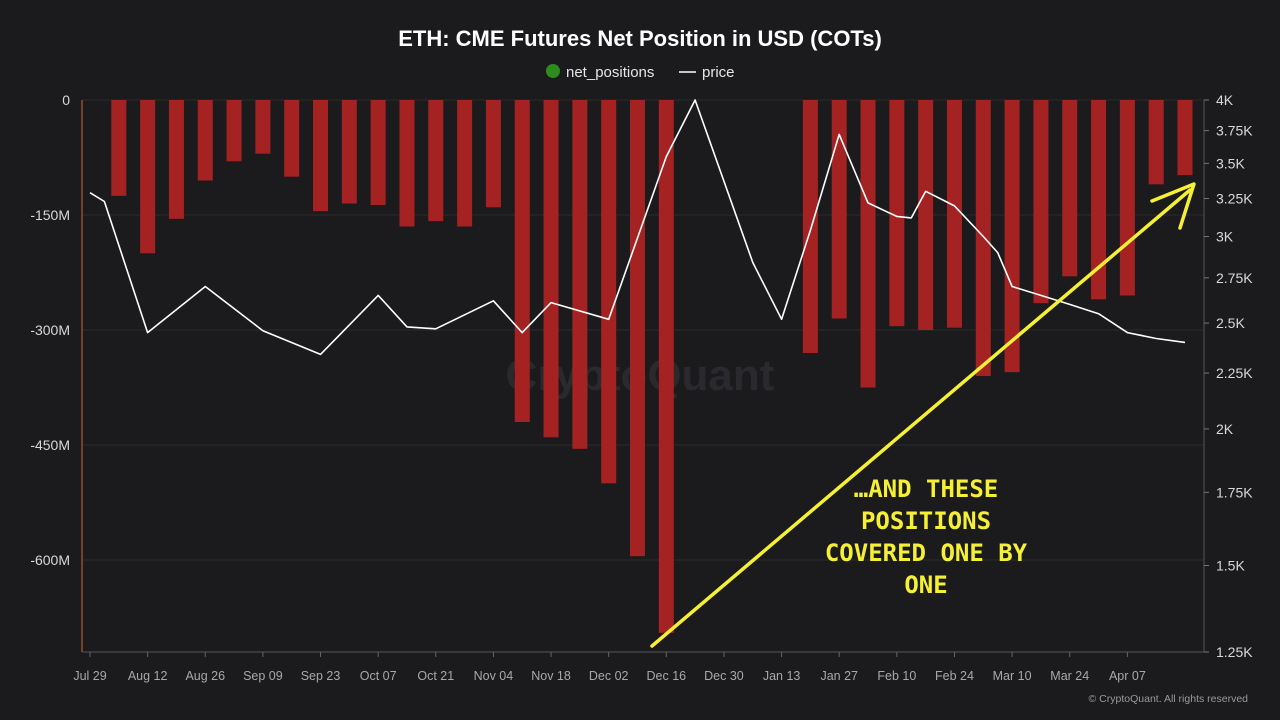 The height and width of the screenshot is (720, 1280). What do you see at coordinates (1234, 492) in the screenshot?
I see `right-tick-label: 1.75K` at bounding box center [1234, 492].